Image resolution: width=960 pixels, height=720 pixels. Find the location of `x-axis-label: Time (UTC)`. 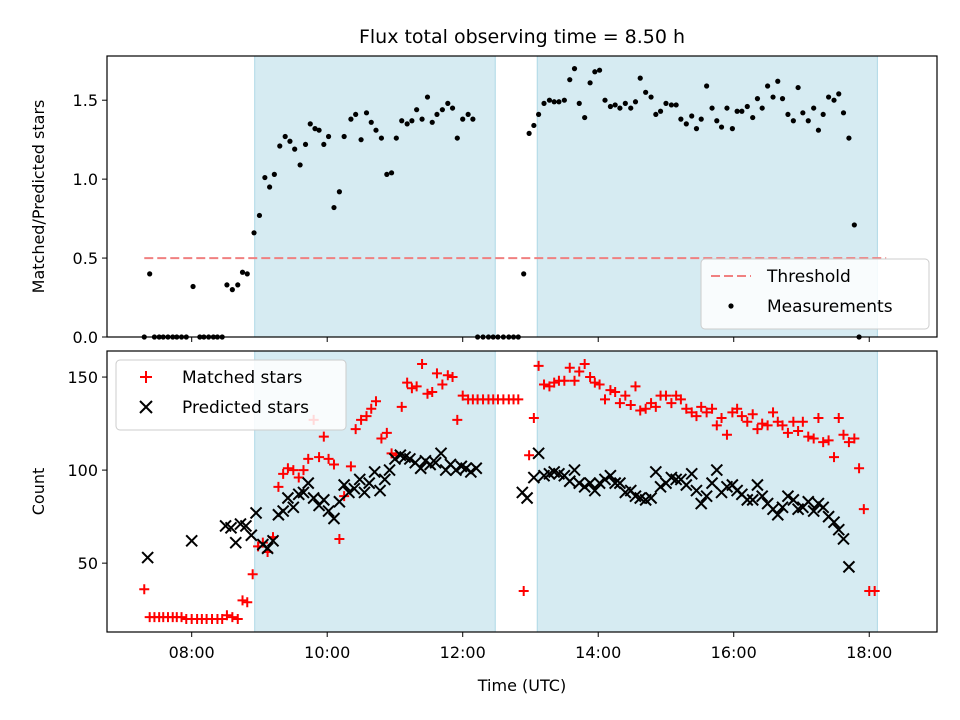

x-axis-label: Time (UTC) is located at coordinates (521, 685).